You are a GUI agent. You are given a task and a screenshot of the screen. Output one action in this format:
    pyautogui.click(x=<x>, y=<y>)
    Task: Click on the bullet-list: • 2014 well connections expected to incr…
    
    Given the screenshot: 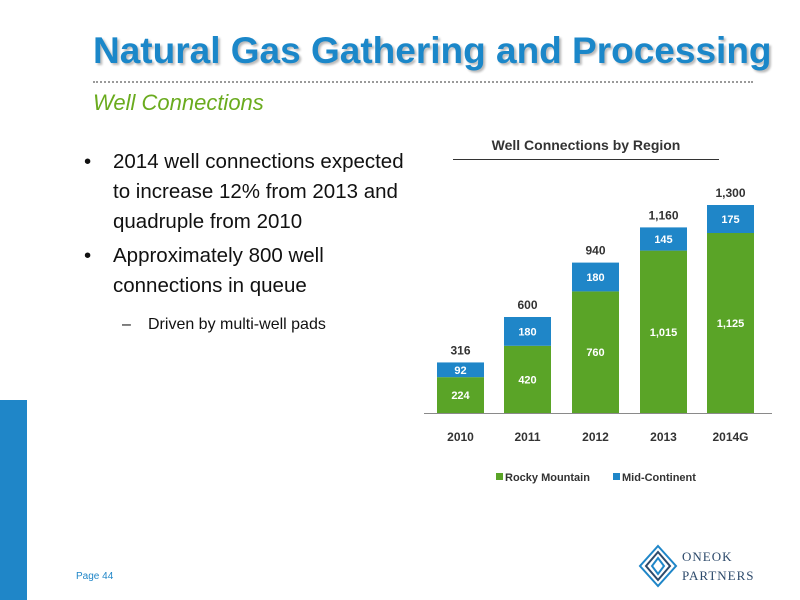 What is the action you would take?
    pyautogui.click(x=245, y=241)
    